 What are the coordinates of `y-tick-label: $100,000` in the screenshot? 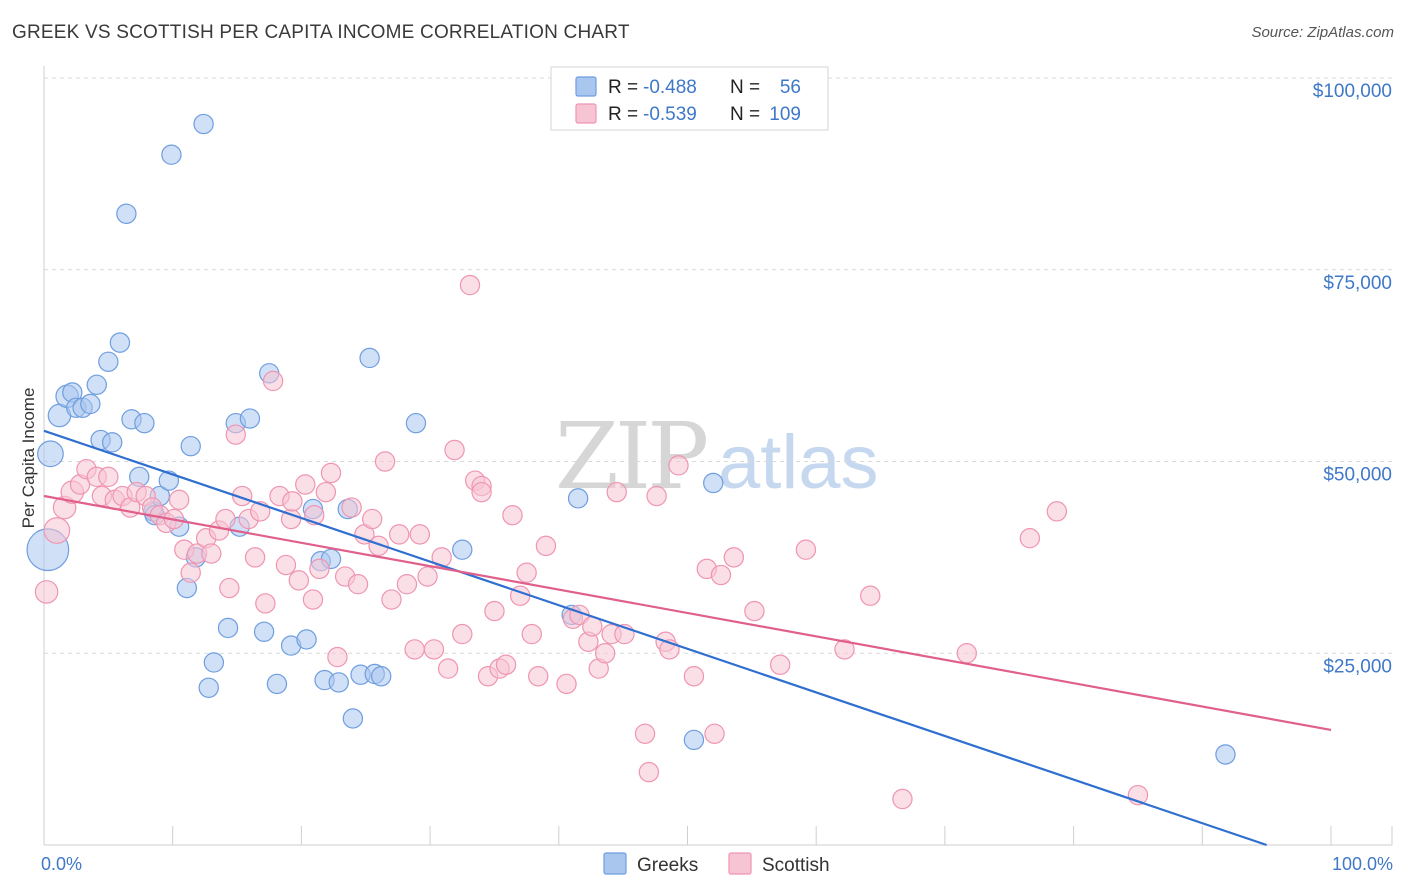 It's located at (1352, 91).